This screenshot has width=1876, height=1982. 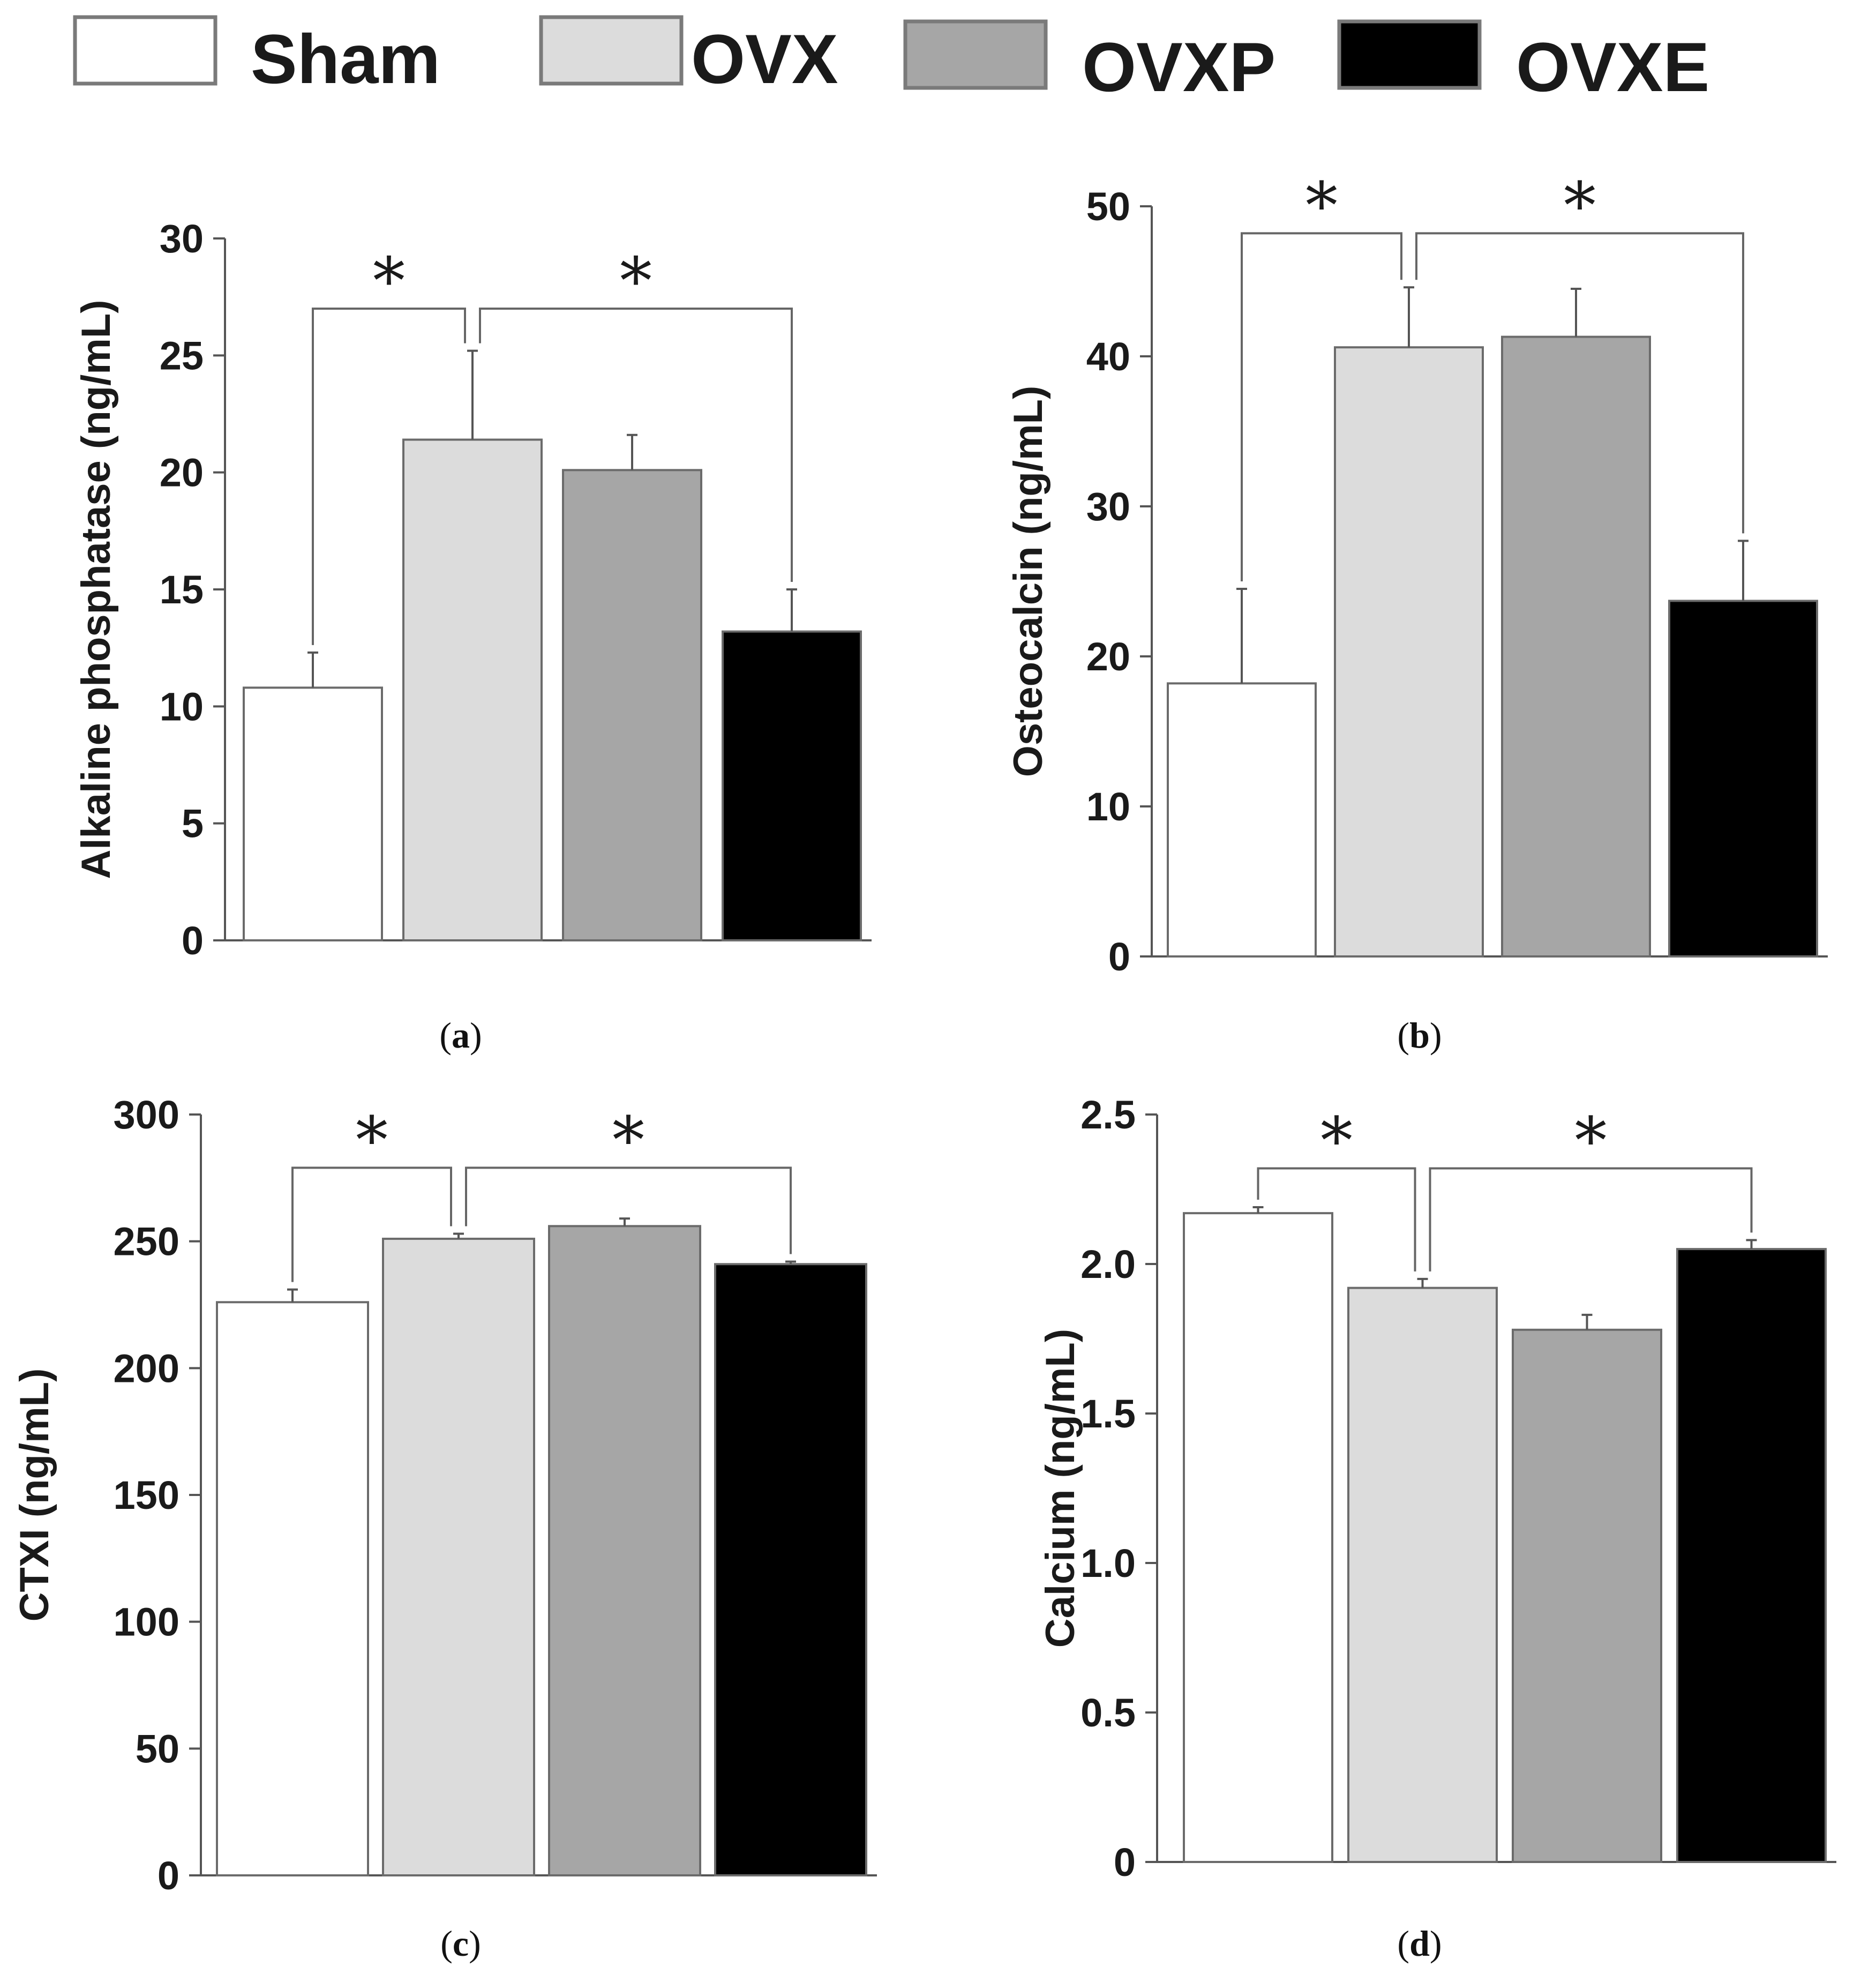 What do you see at coordinates (1612, 67) in the screenshot?
I see `legend-label-ovxe: OVXE` at bounding box center [1612, 67].